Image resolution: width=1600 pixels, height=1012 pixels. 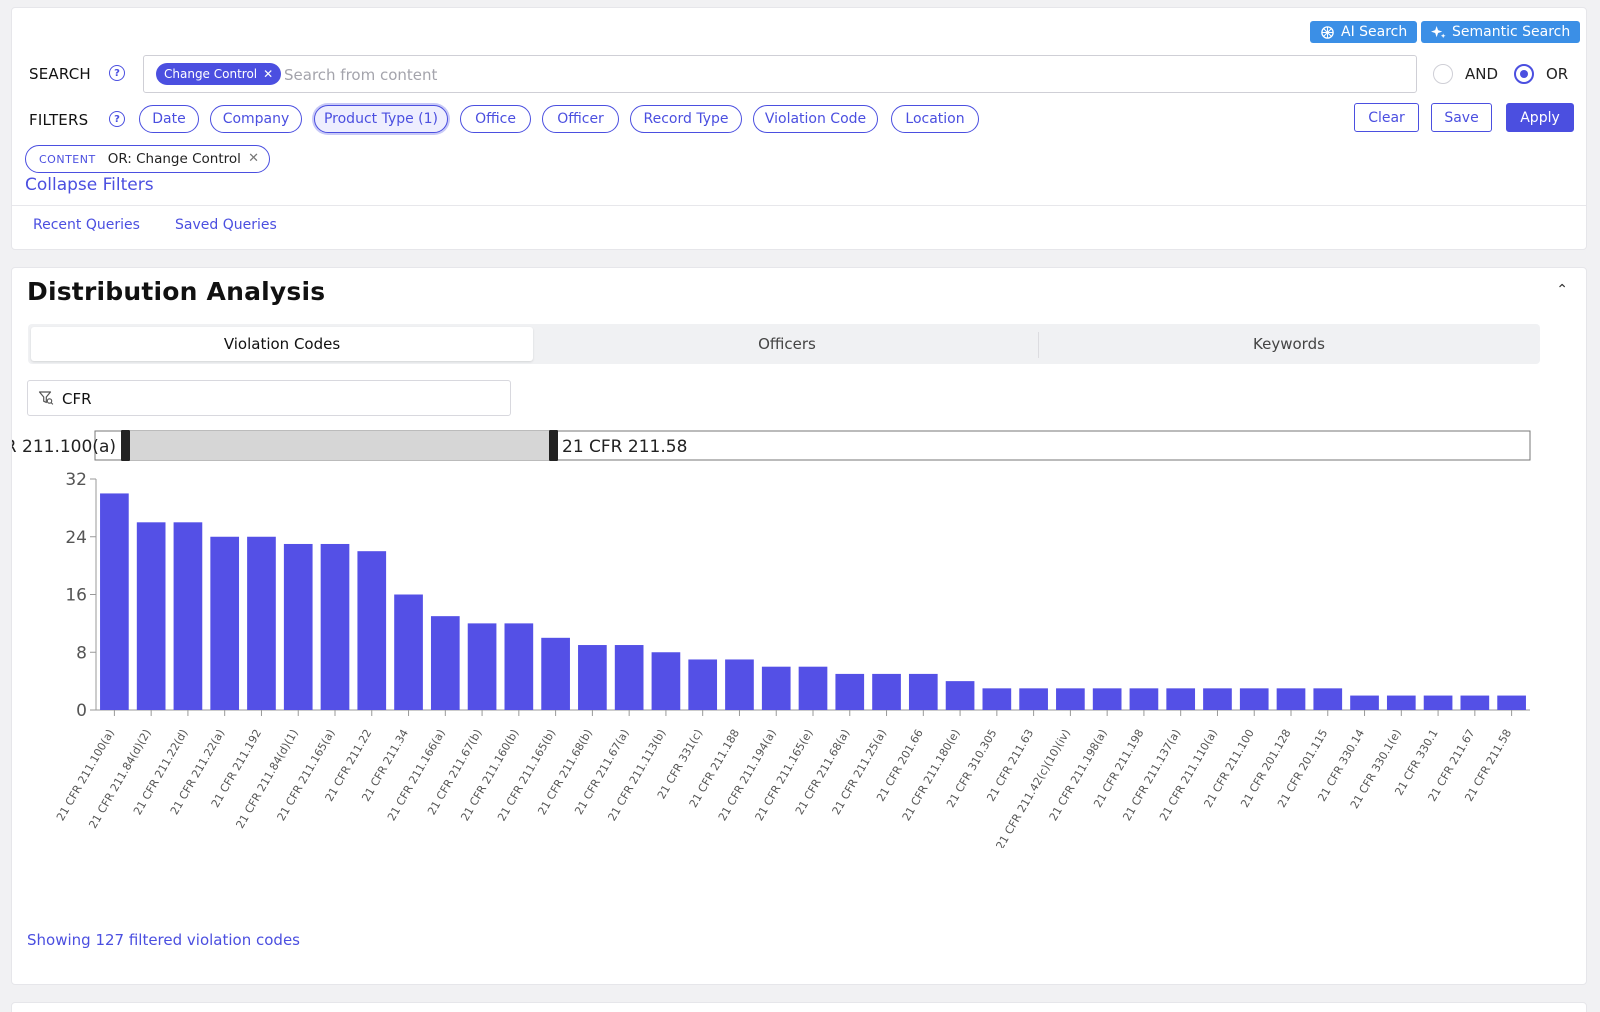 What do you see at coordinates (787, 344) in the screenshot?
I see `tab-officers: Officers` at bounding box center [787, 344].